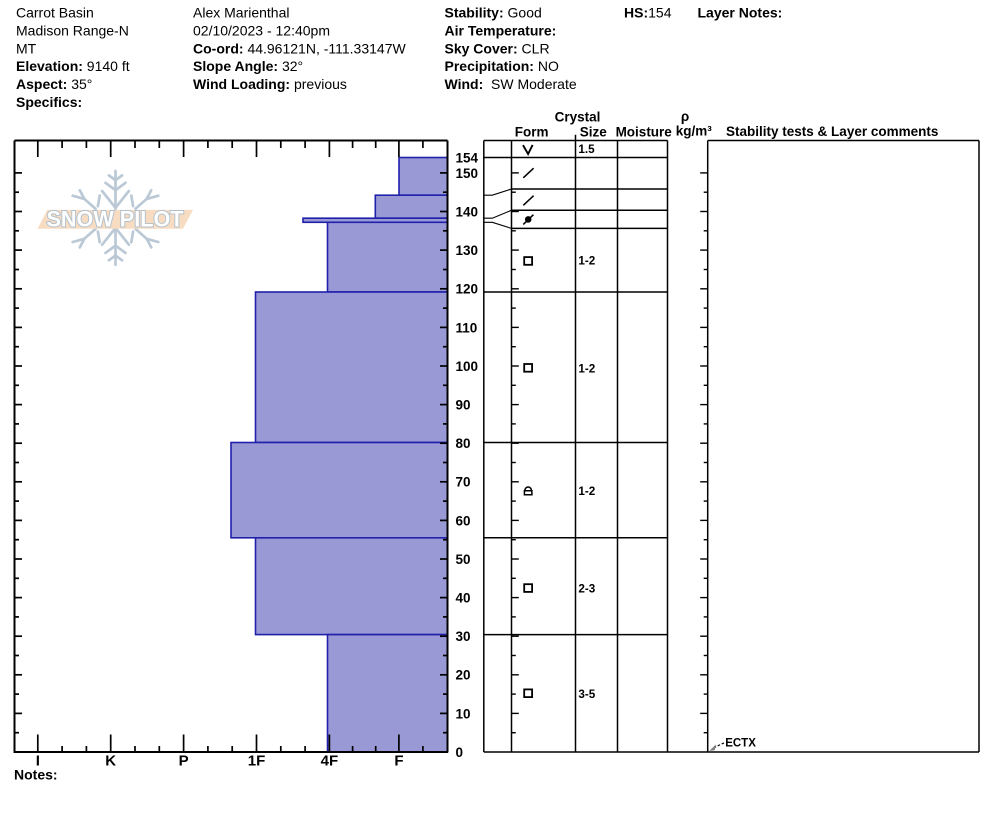  Describe the element at coordinates (586, 149) in the screenshot. I see `svg-text: 1.5` at that location.